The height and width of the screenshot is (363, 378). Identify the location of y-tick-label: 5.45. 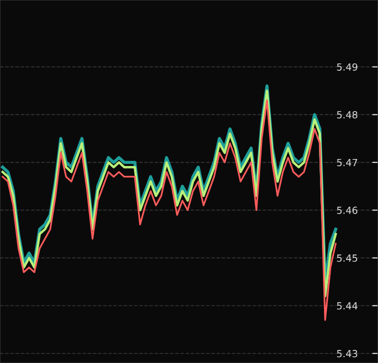
(347, 258).